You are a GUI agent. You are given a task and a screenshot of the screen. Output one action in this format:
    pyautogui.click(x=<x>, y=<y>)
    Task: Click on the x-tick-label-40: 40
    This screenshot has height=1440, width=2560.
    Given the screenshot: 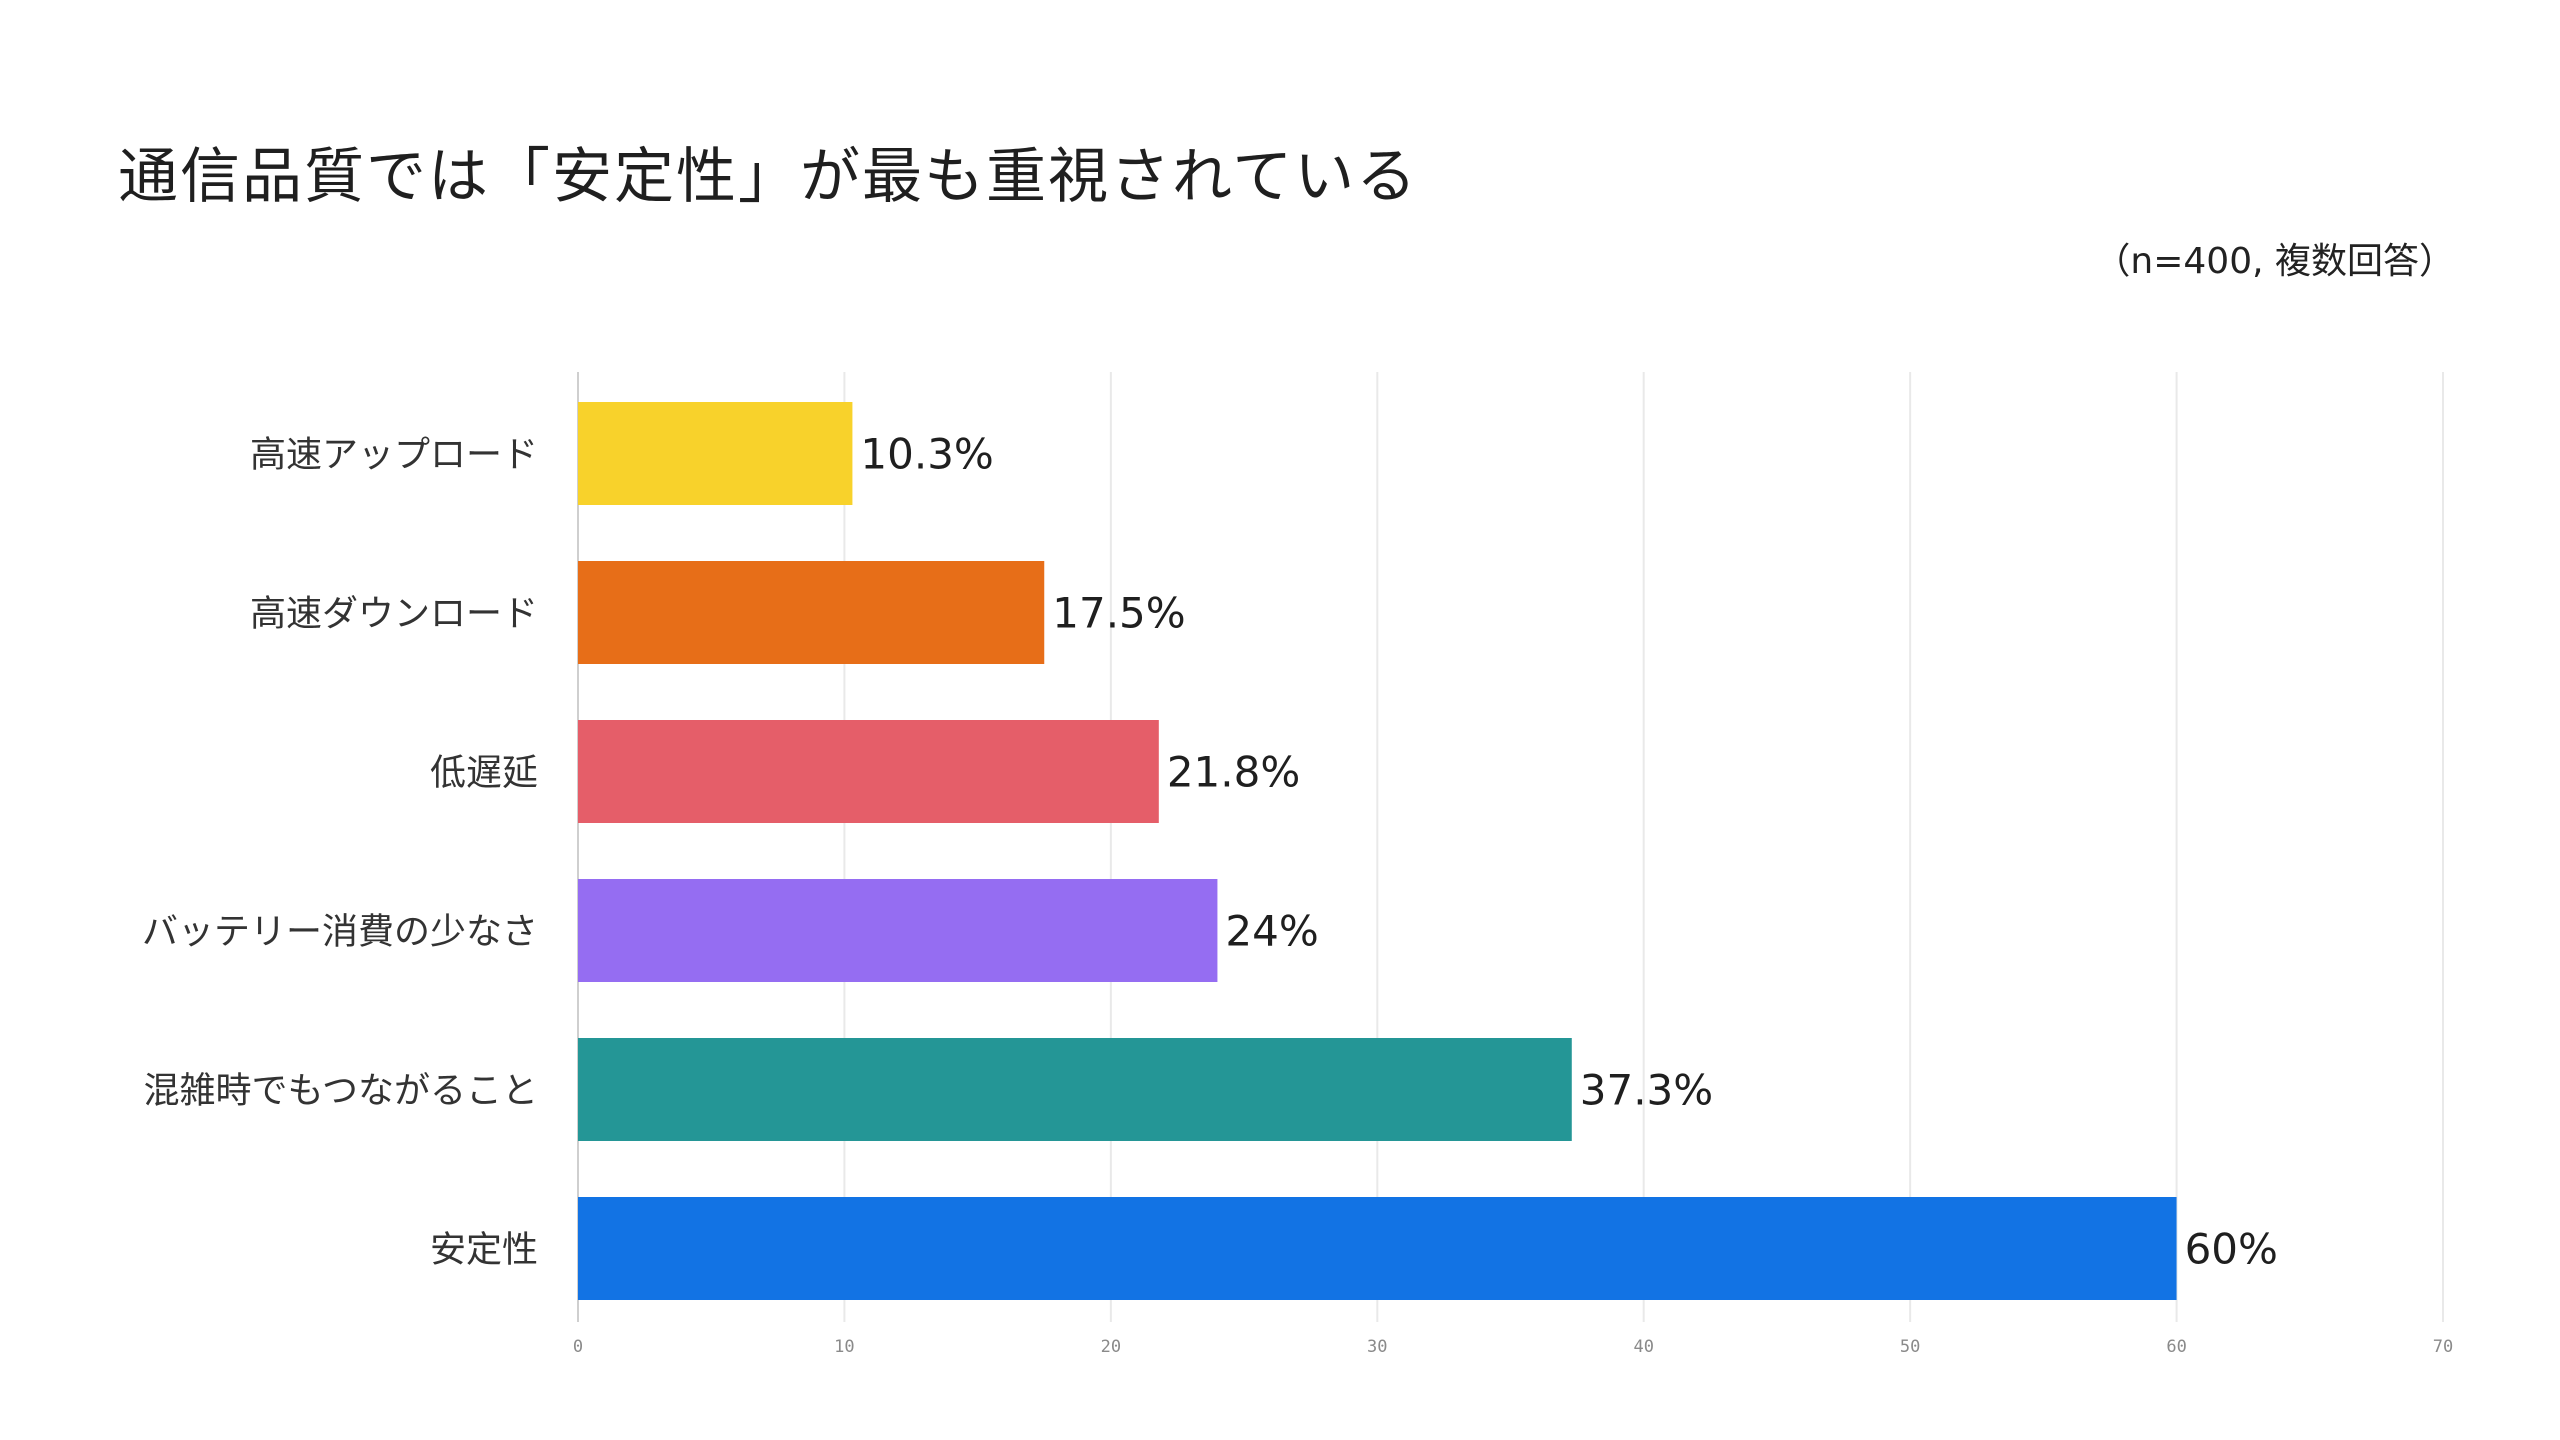 What is the action you would take?
    pyautogui.click(x=1643, y=1347)
    